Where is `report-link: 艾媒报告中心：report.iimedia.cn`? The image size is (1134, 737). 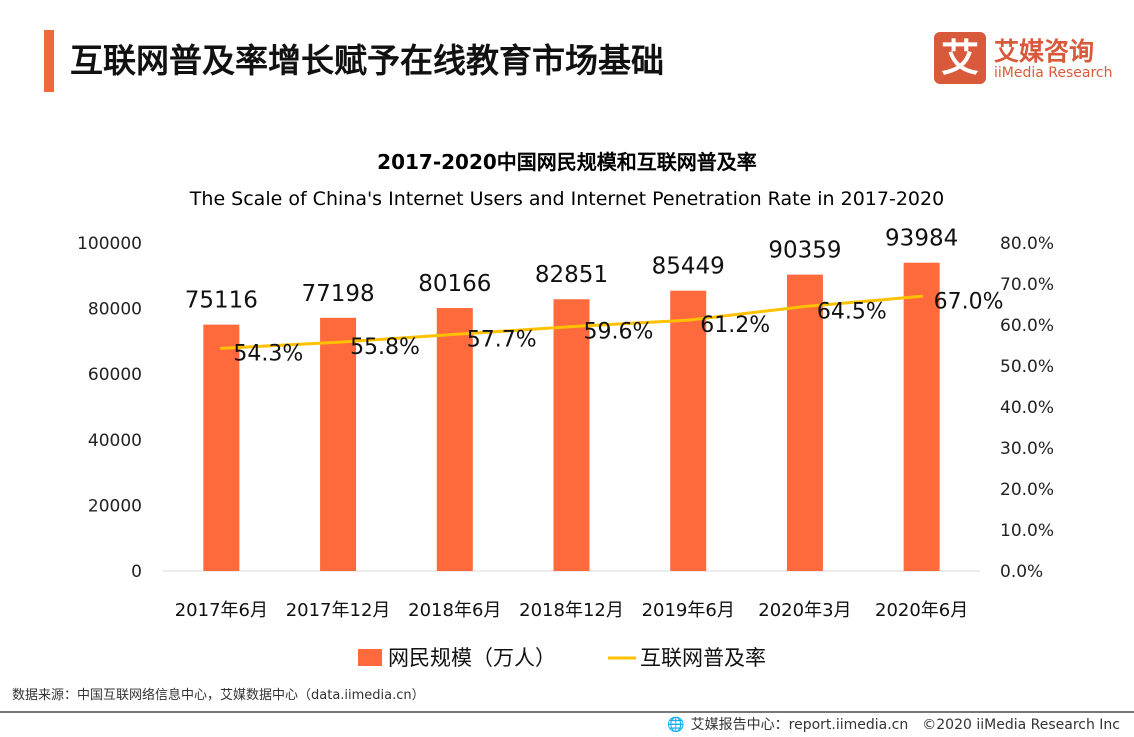
report-link: 艾媒报告中心：report.iimedia.cn is located at coordinates (799, 725).